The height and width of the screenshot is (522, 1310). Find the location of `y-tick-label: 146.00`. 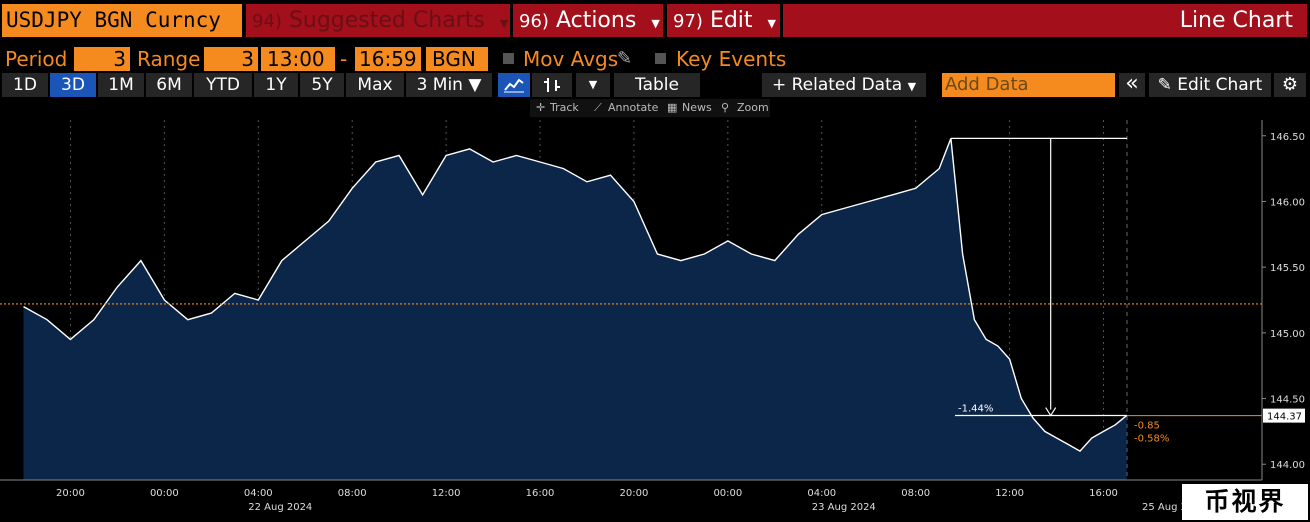

y-tick-label: 146.00 is located at coordinates (1287, 202).